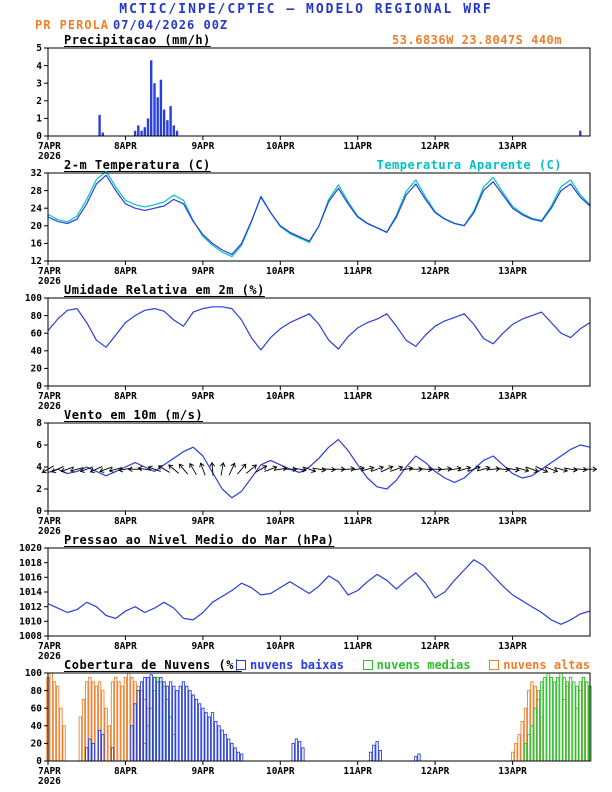 The image size is (612, 792). What do you see at coordinates (367, 665) in the screenshot?
I see `mid-clouds-swatch-icon` at bounding box center [367, 665].